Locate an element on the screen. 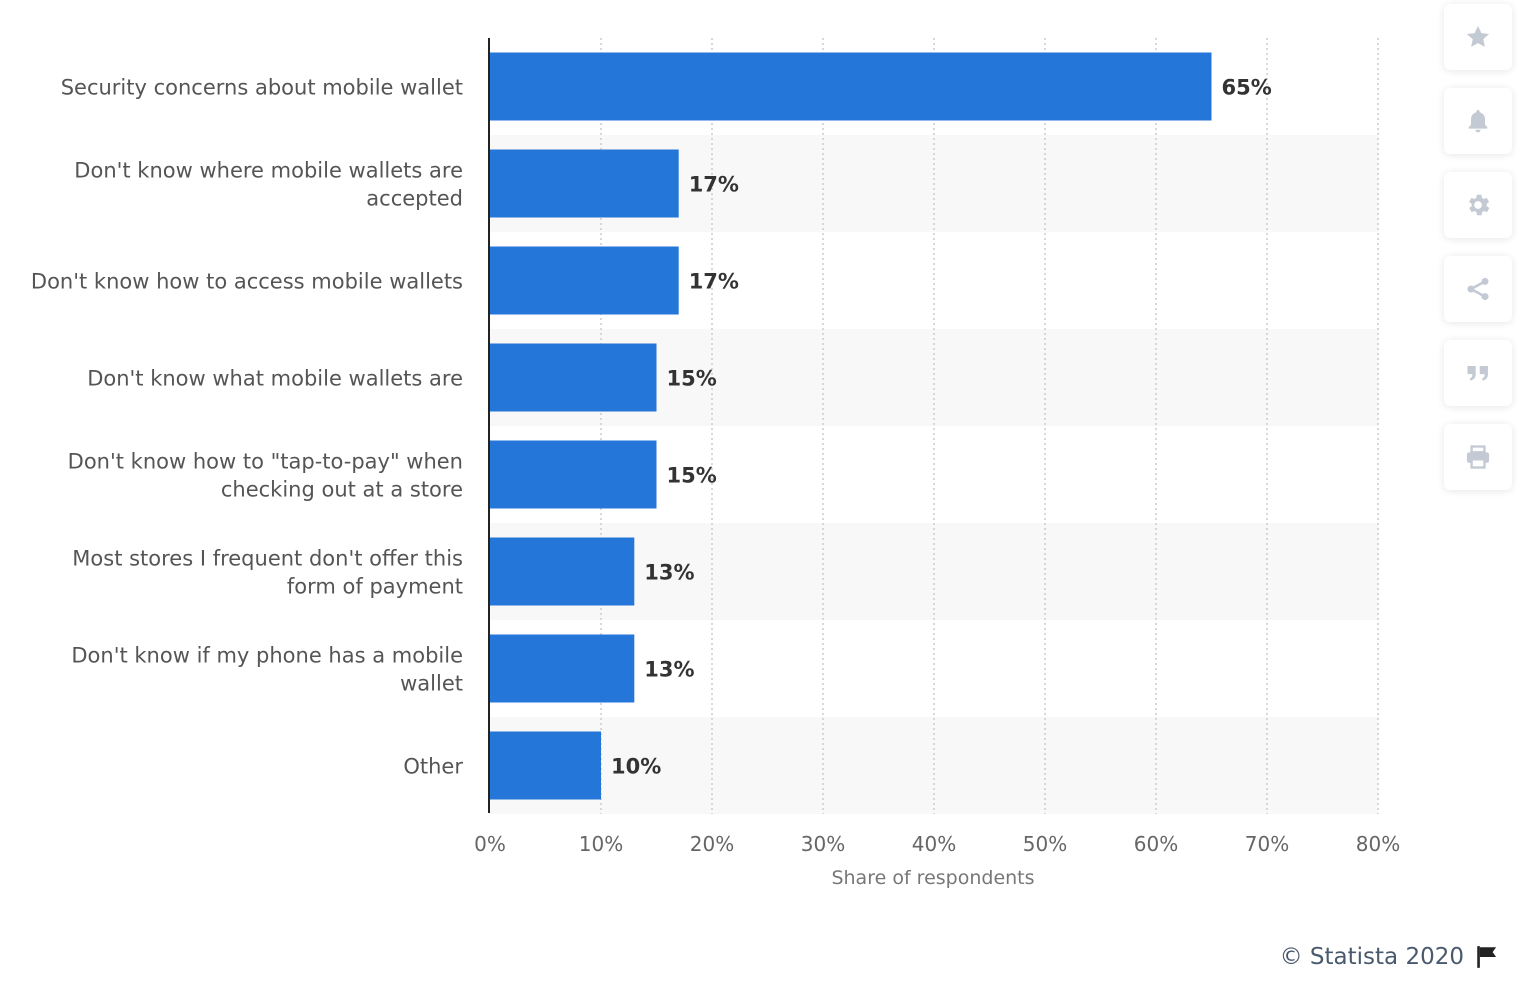 The height and width of the screenshot is (982, 1526). notification-button is located at coordinates (1478, 121).